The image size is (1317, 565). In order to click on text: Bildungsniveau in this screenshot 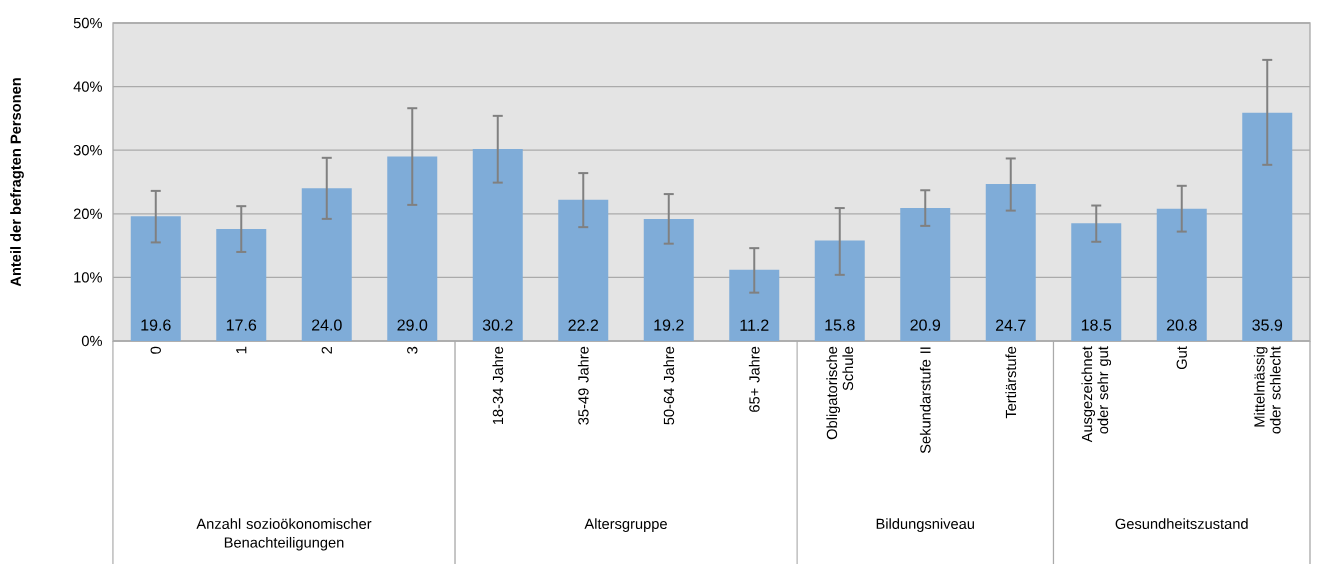, I will do `click(925, 525)`.